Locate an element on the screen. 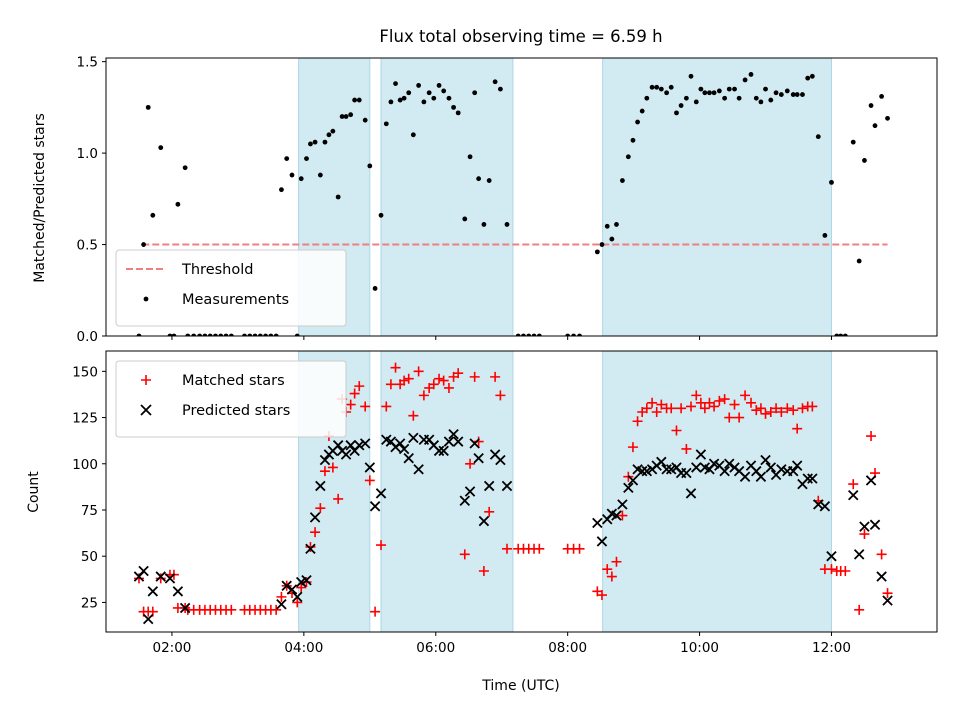  y-tick-label: 1.5 is located at coordinates (87, 63).